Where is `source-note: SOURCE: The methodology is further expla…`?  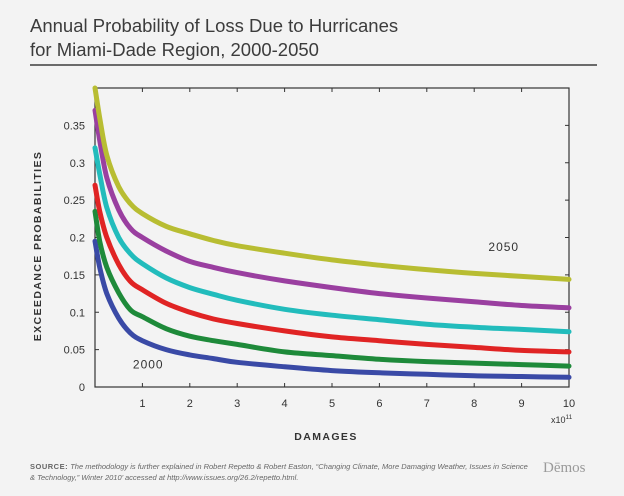 source-note: SOURCE: The methodology is further expla… is located at coordinates (280, 472).